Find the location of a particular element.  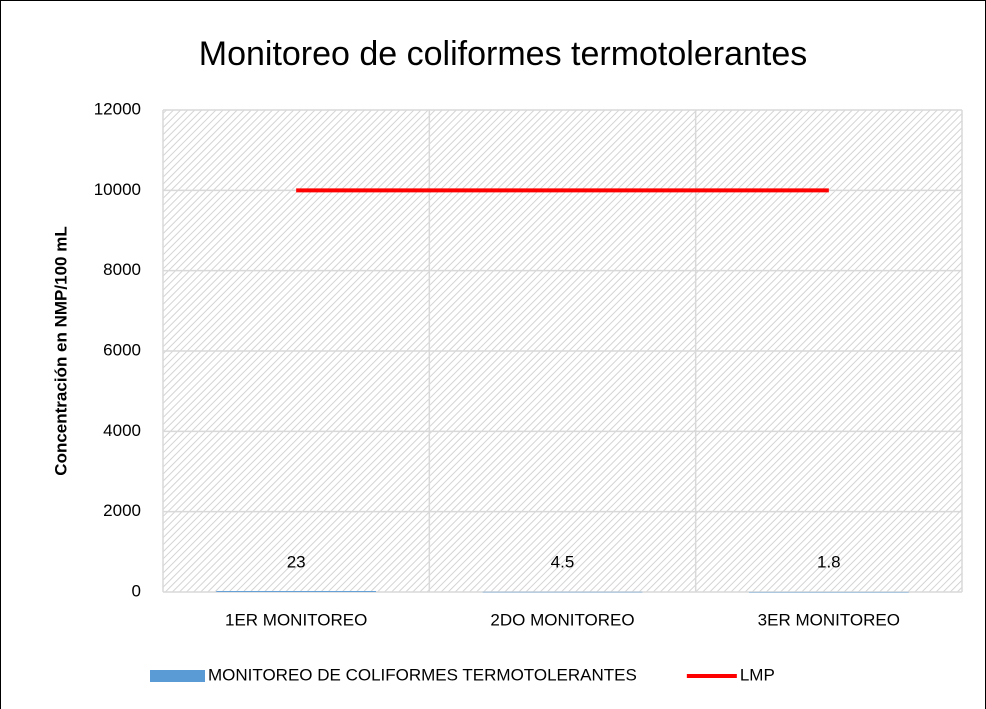

legend-swatch is located at coordinates (177, 676).